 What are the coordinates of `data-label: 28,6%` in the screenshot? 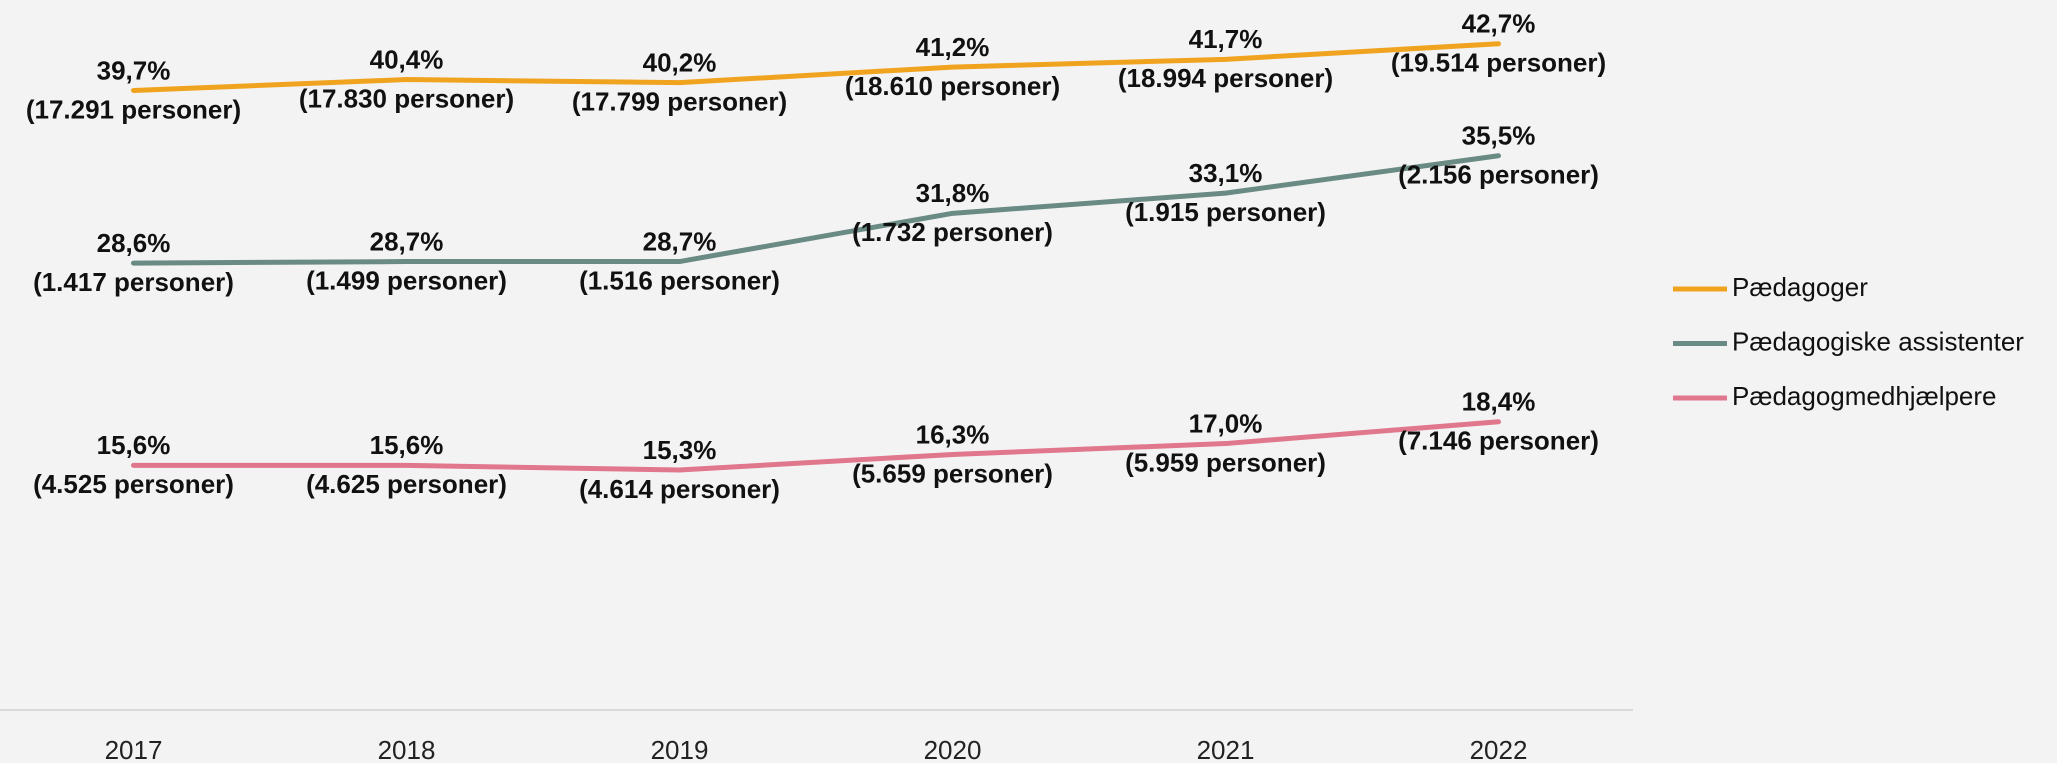 It's located at (134, 243).